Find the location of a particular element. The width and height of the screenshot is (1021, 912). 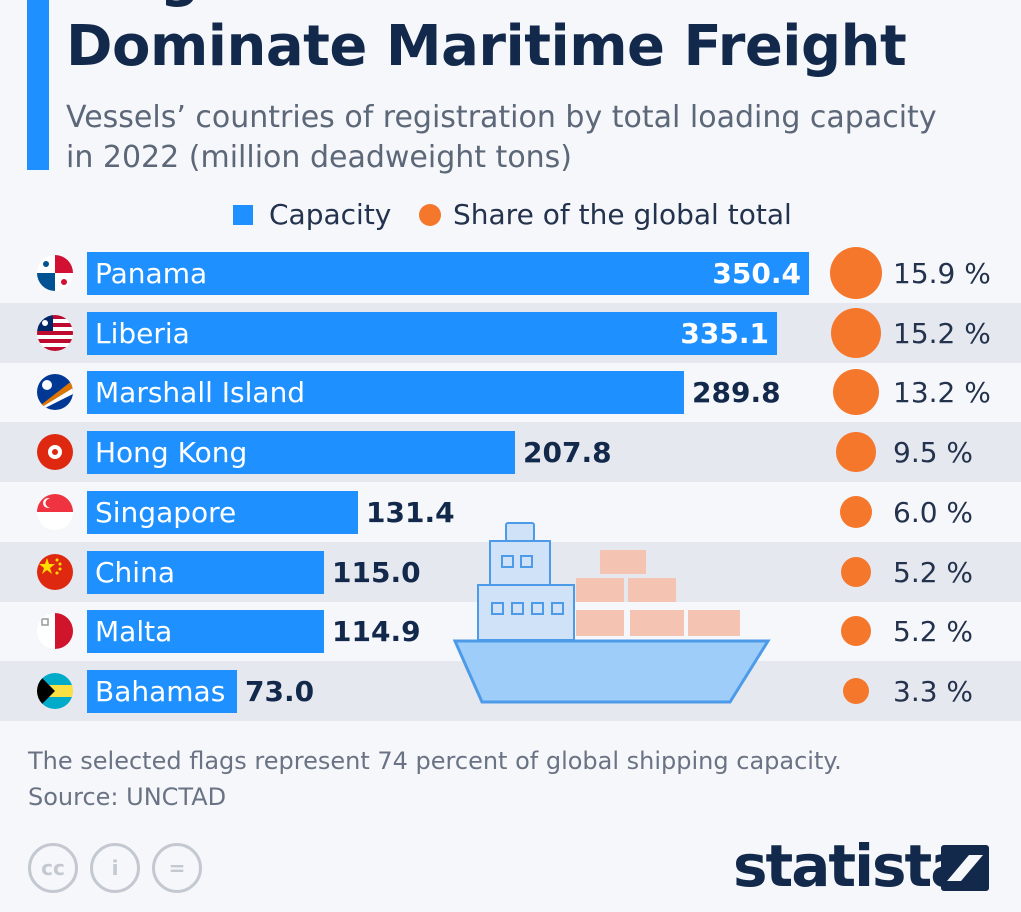

marshall-islands-flag-icon is located at coordinates (55, 392).